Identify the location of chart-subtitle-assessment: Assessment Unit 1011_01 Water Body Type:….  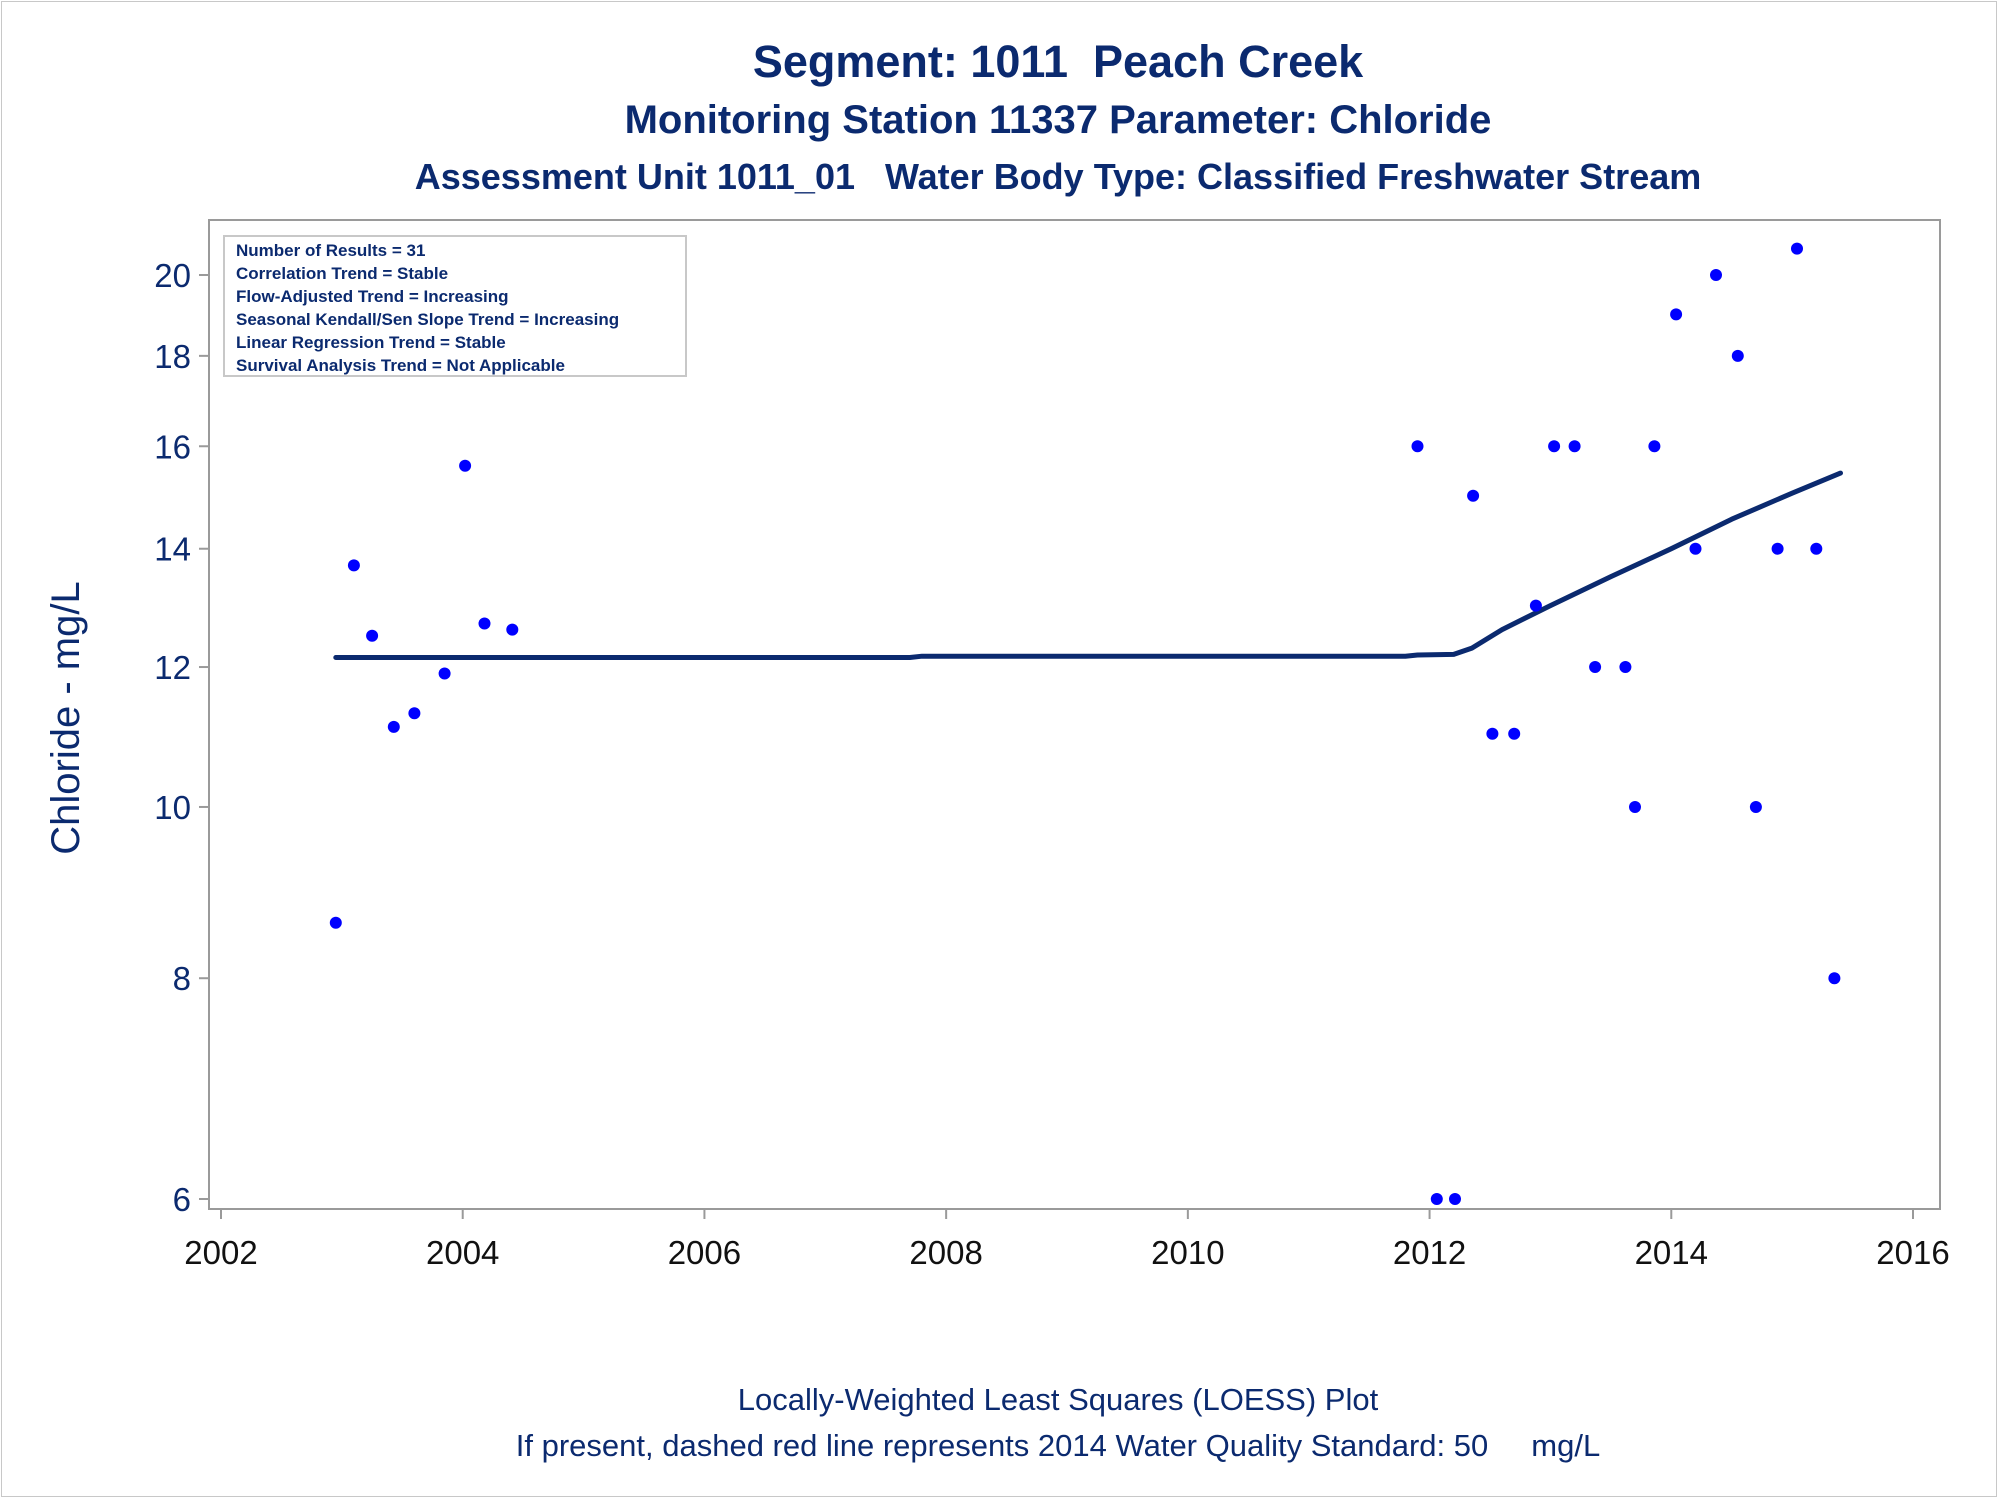
(1058, 176).